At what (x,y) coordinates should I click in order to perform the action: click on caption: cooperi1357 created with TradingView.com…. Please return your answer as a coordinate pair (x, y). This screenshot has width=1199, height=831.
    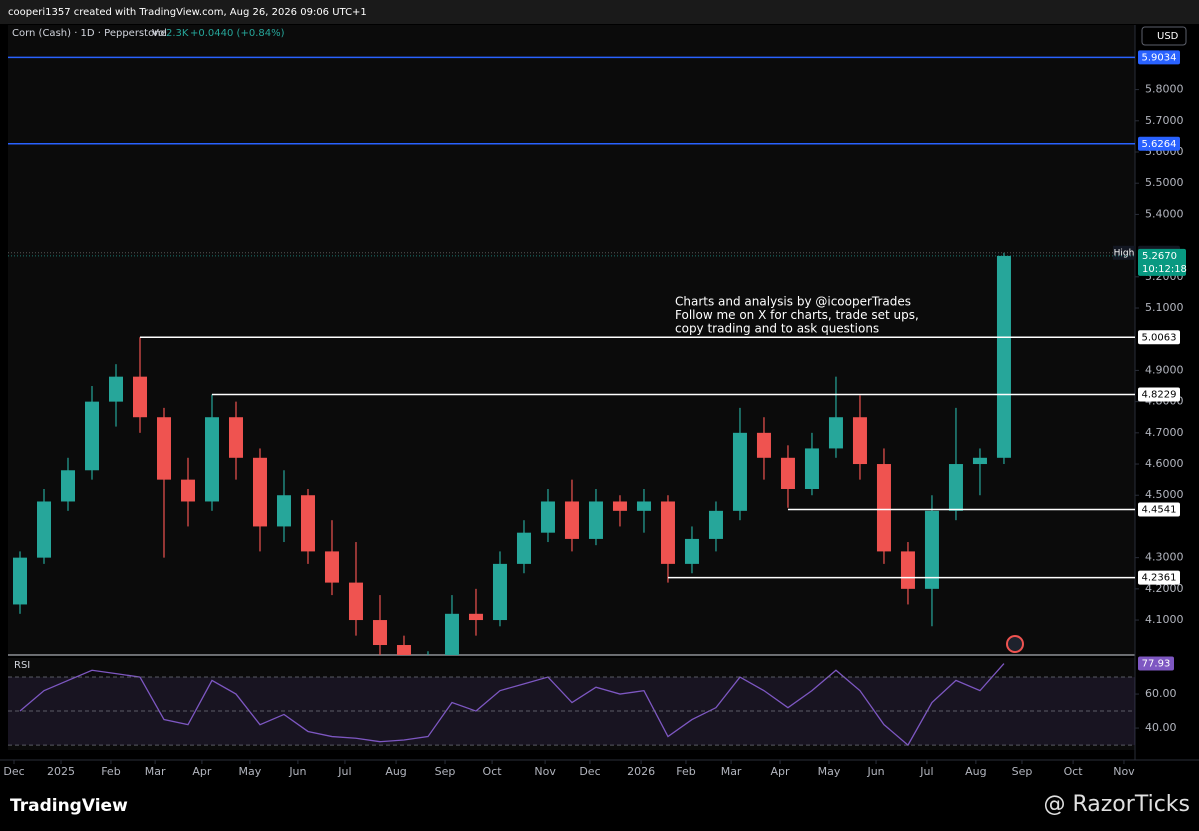
    Looking at the image, I should click on (187, 12).